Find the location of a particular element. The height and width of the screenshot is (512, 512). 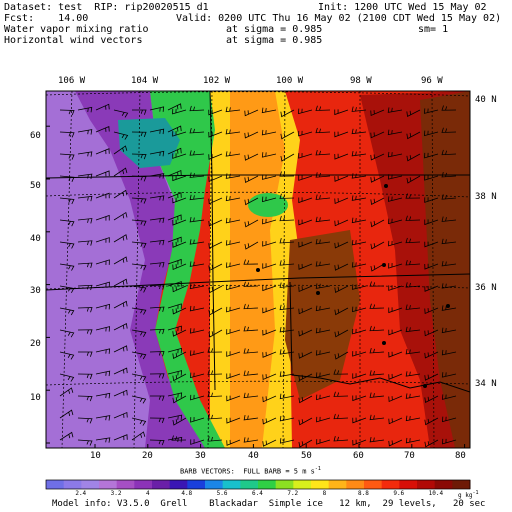

x-tick-label: 80 is located at coordinates (460, 456).